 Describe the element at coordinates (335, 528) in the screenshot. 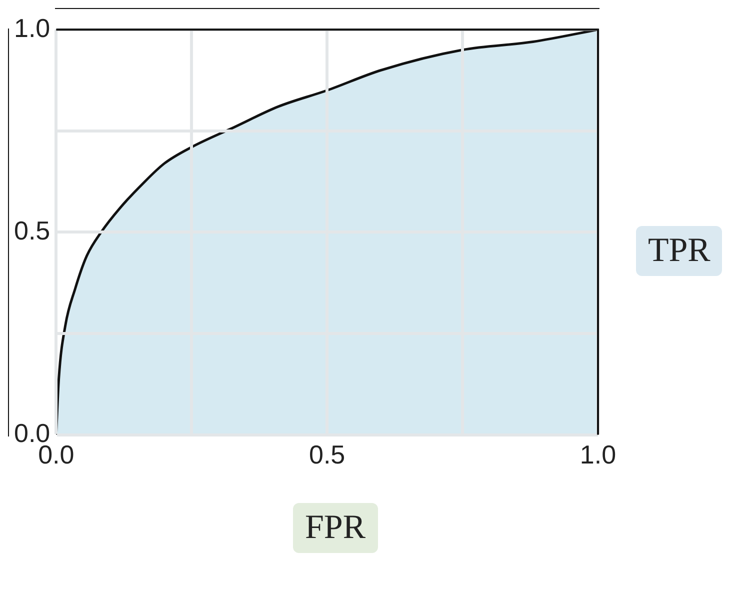

I see `x-axis-title: FPR` at that location.